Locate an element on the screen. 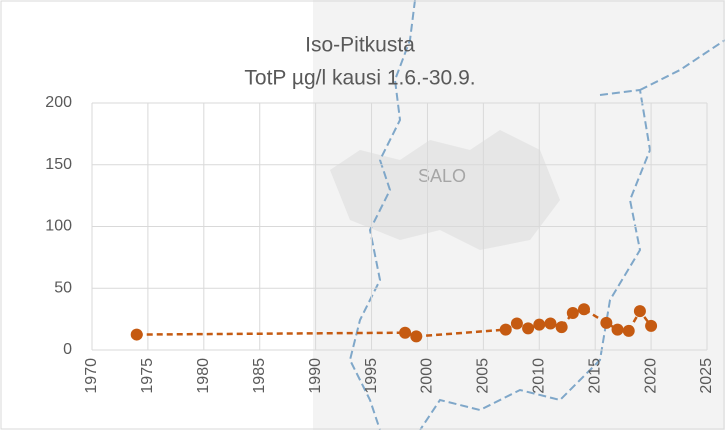 Image resolution: width=725 pixels, height=430 pixels. x-tick-label: 2020 is located at coordinates (650, 376).